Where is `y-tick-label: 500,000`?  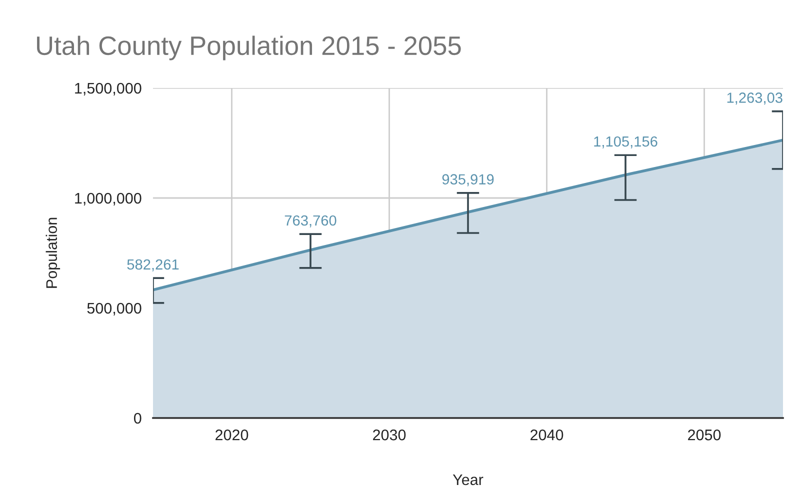 y-tick-label: 500,000 is located at coordinates (114, 309).